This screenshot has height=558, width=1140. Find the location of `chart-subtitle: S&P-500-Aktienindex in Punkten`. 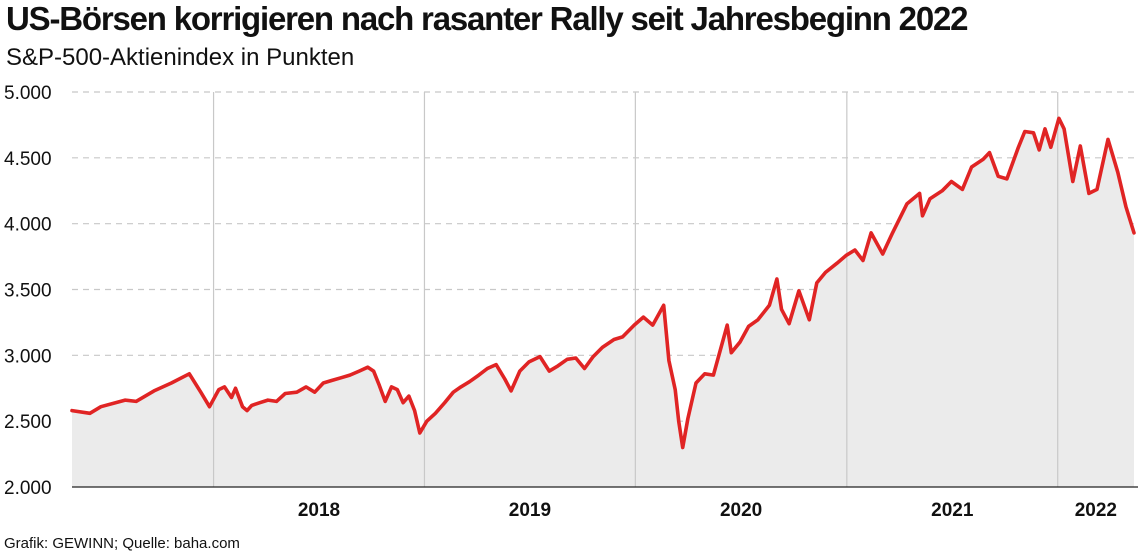

chart-subtitle: S&P-500-Aktienindex in Punkten is located at coordinates (180, 57).